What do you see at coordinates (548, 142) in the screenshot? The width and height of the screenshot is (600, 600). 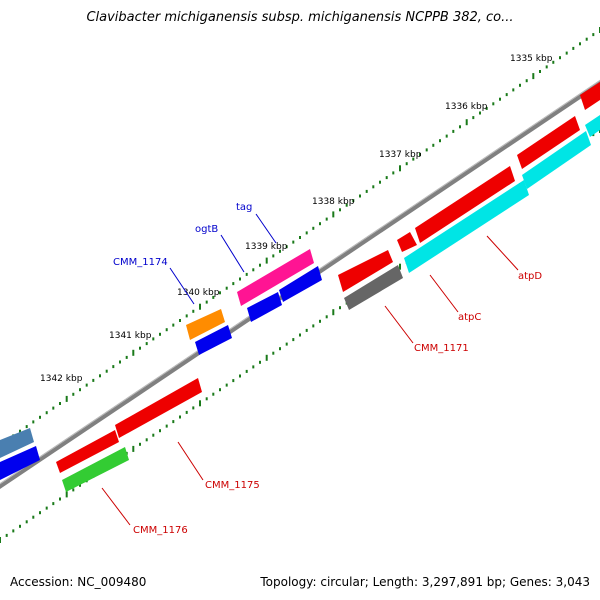 I see `gene-atpD-red` at bounding box center [548, 142].